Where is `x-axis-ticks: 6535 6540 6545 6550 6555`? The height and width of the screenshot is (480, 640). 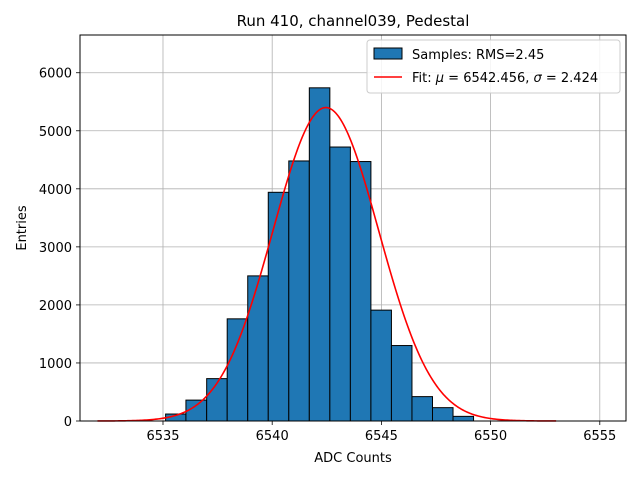
x-axis-ticks: 6535 6540 6545 6550 6555 is located at coordinates (381, 432).